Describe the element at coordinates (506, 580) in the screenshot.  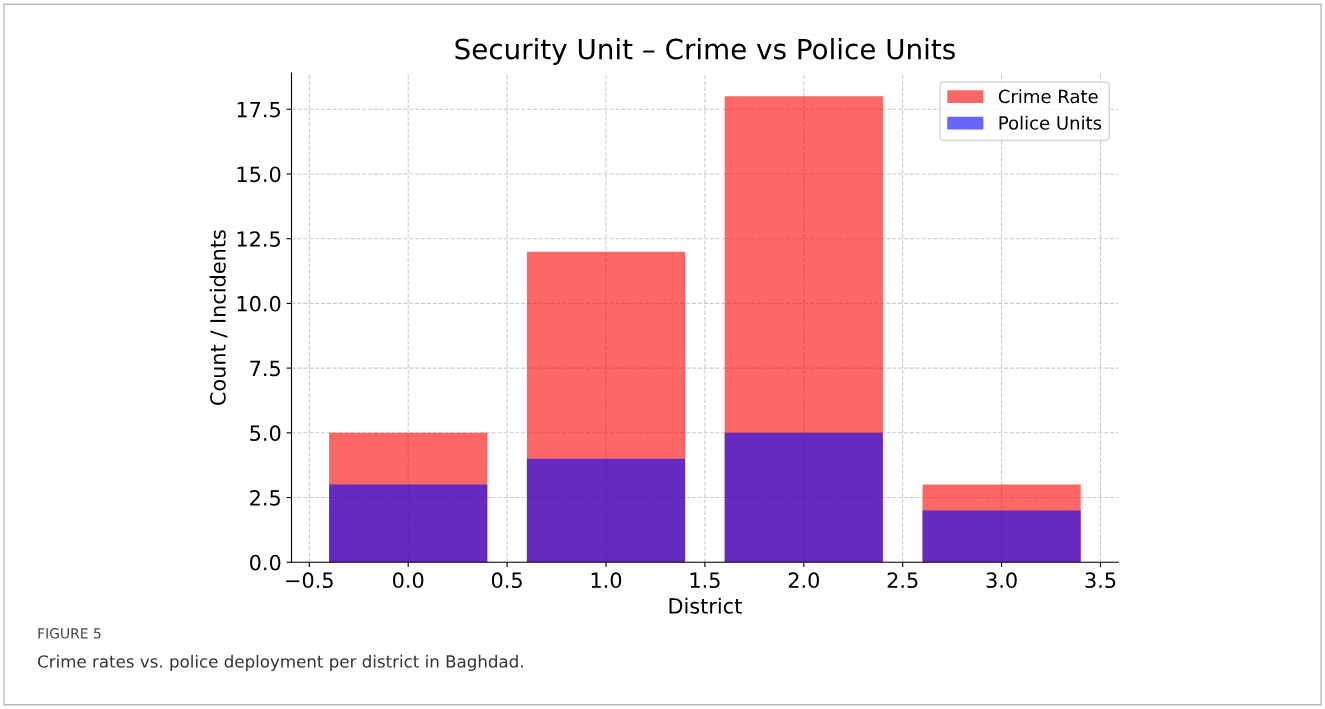
I see `x-tick-label: 0.5` at that location.